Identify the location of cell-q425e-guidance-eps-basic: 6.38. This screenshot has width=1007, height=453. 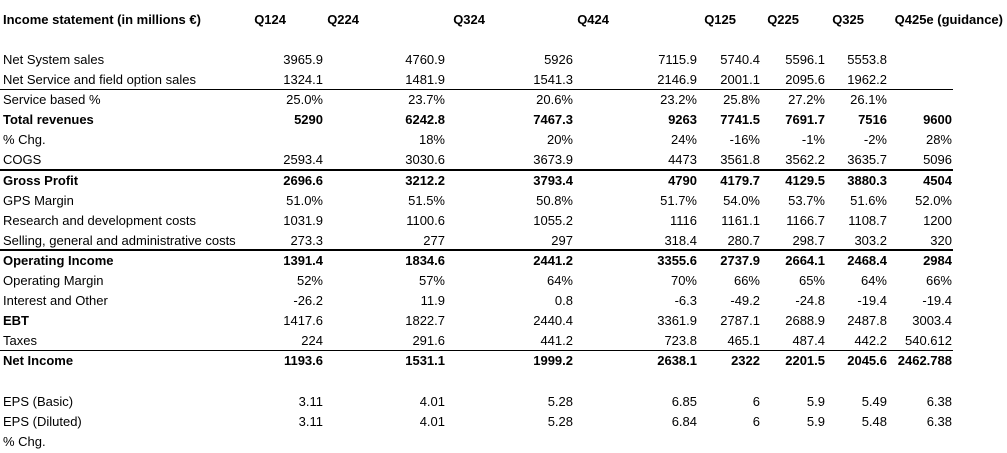
(939, 401).